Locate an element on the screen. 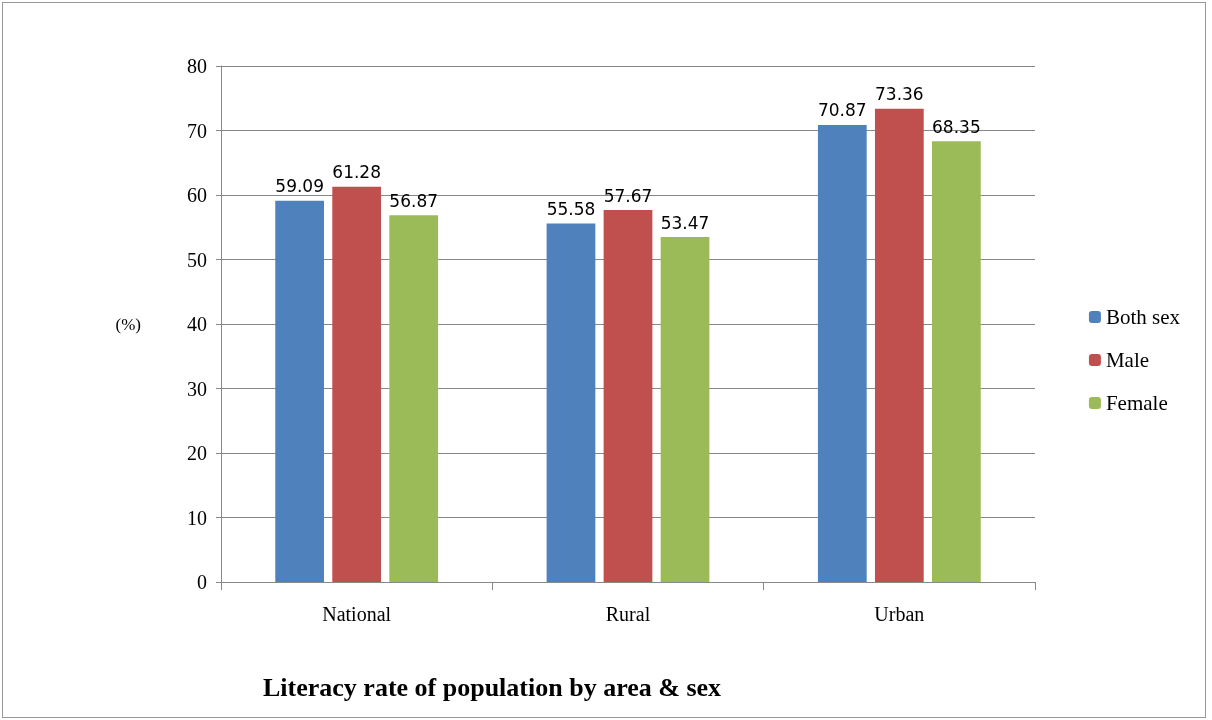  x-tick-label: National is located at coordinates (357, 614).